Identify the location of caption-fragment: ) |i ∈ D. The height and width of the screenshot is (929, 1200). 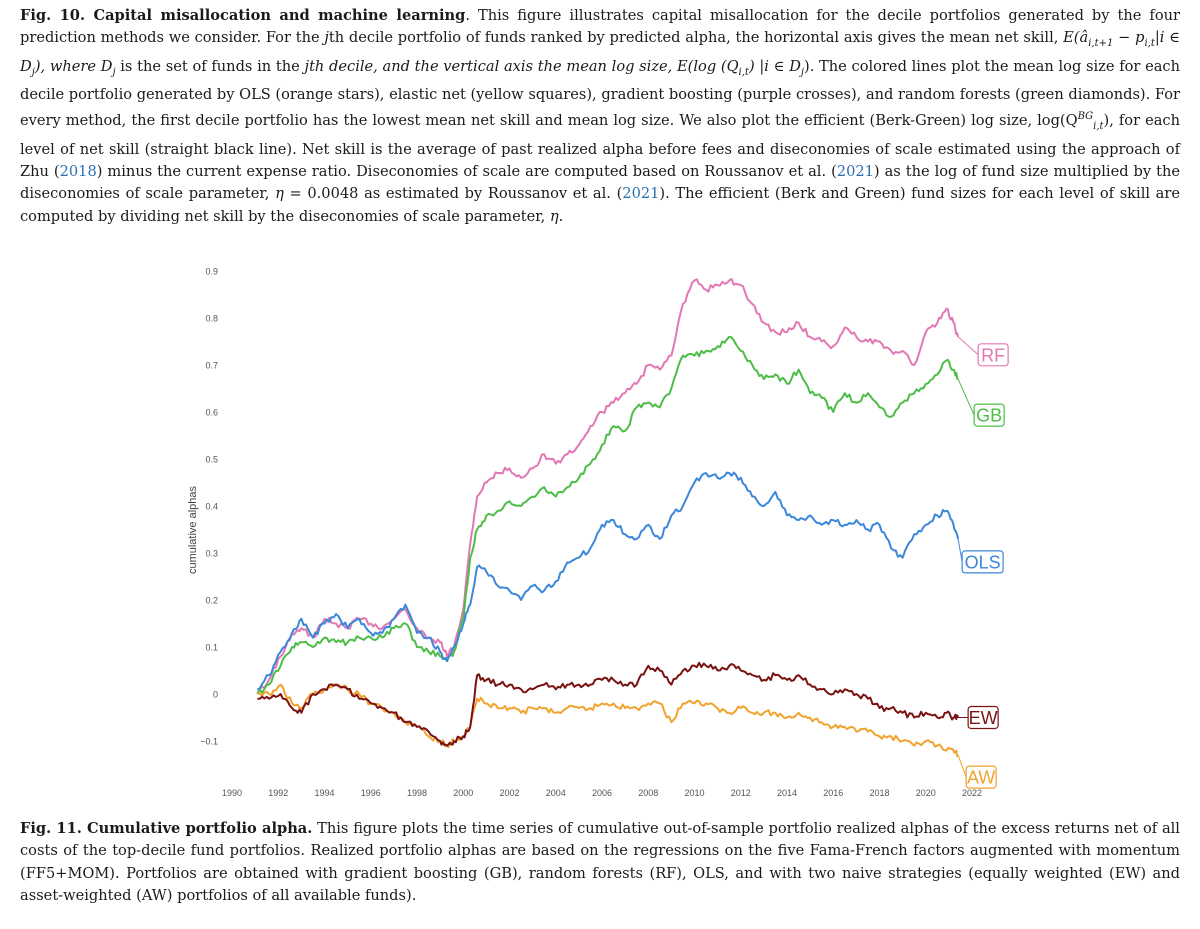
(774, 66).